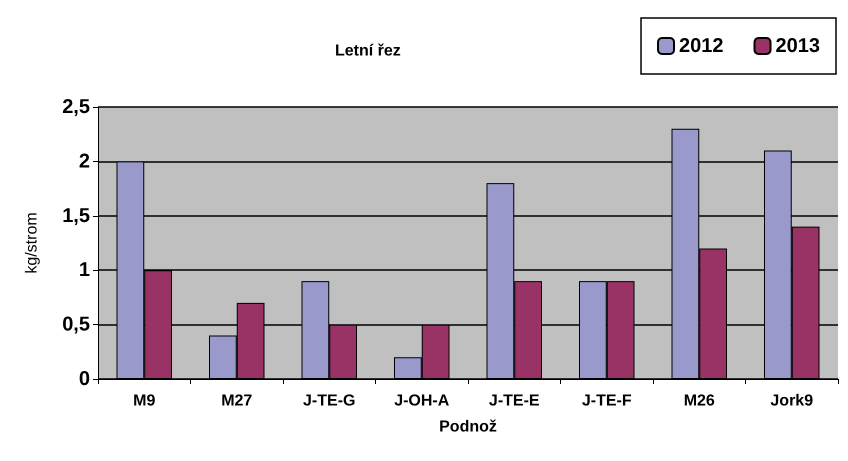 The width and height of the screenshot is (848, 461). Describe the element at coordinates (422, 401) in the screenshot. I see `x-tick-label: J-OH-A` at that location.